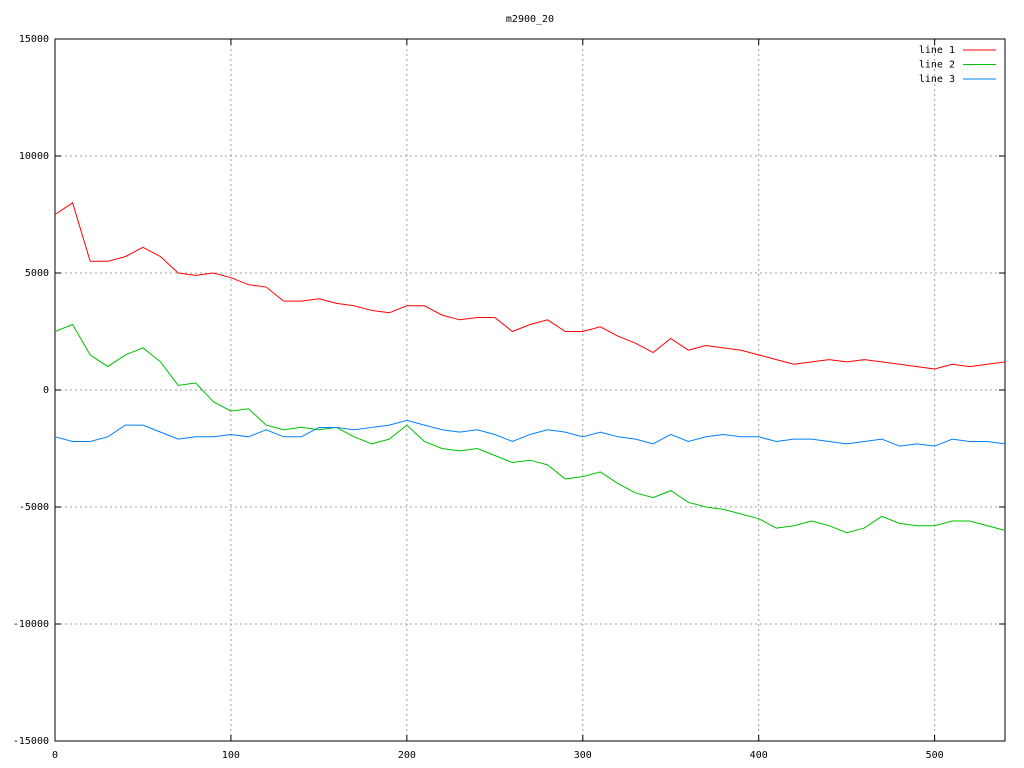 The image size is (1024, 768). Describe the element at coordinates (937, 79) in the screenshot. I see `legend-label: line 3` at that location.